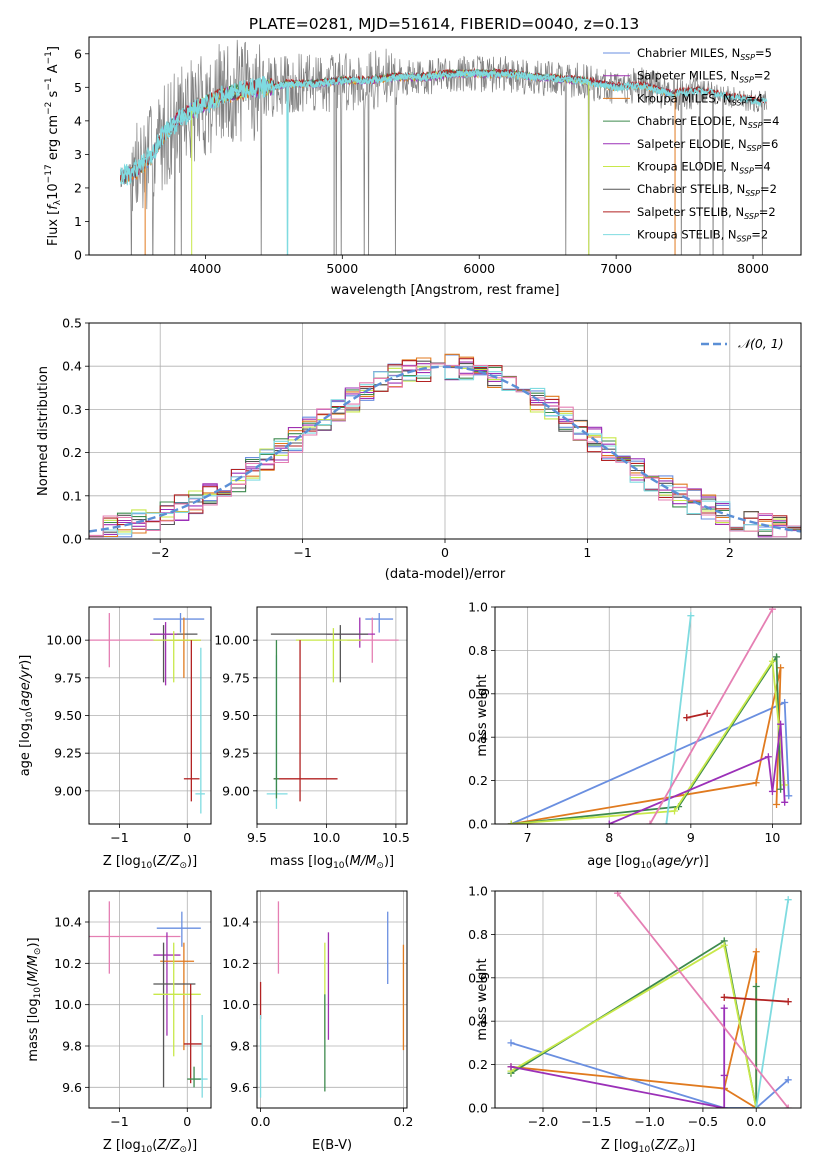 The width and height of the screenshot is (819, 1170). I want to click on x-tick-label: 10, so click(772, 837).